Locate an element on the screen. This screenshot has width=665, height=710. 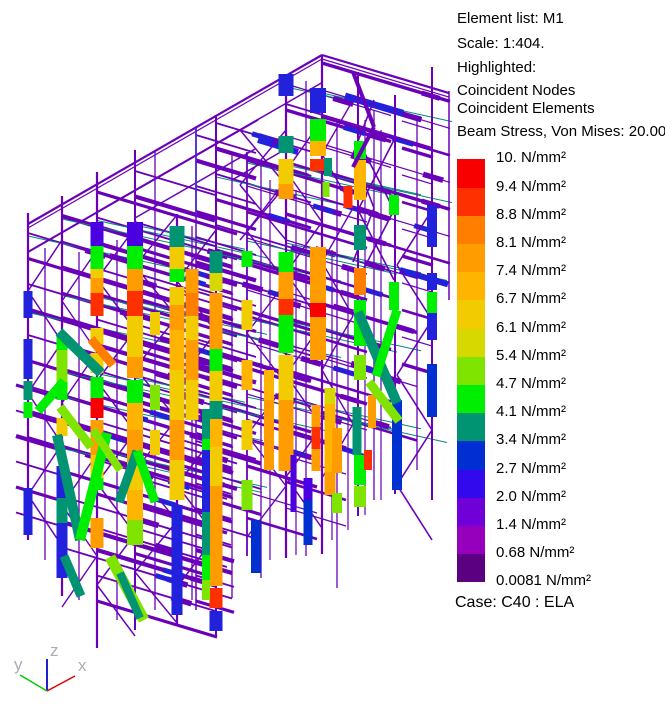
svg-text: x is located at coordinates (82, 665).